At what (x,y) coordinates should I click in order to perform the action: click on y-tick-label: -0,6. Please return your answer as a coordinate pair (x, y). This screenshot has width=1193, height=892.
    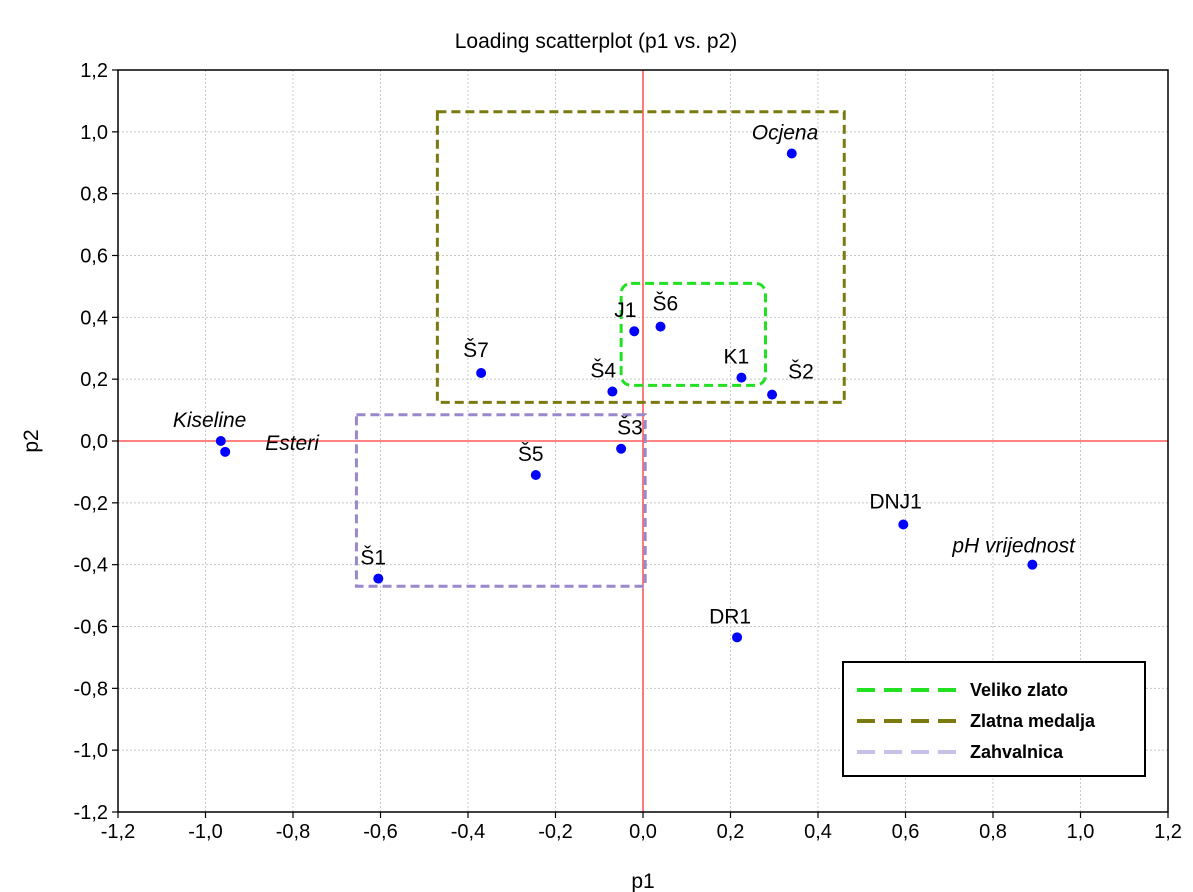
    Looking at the image, I should click on (91, 628).